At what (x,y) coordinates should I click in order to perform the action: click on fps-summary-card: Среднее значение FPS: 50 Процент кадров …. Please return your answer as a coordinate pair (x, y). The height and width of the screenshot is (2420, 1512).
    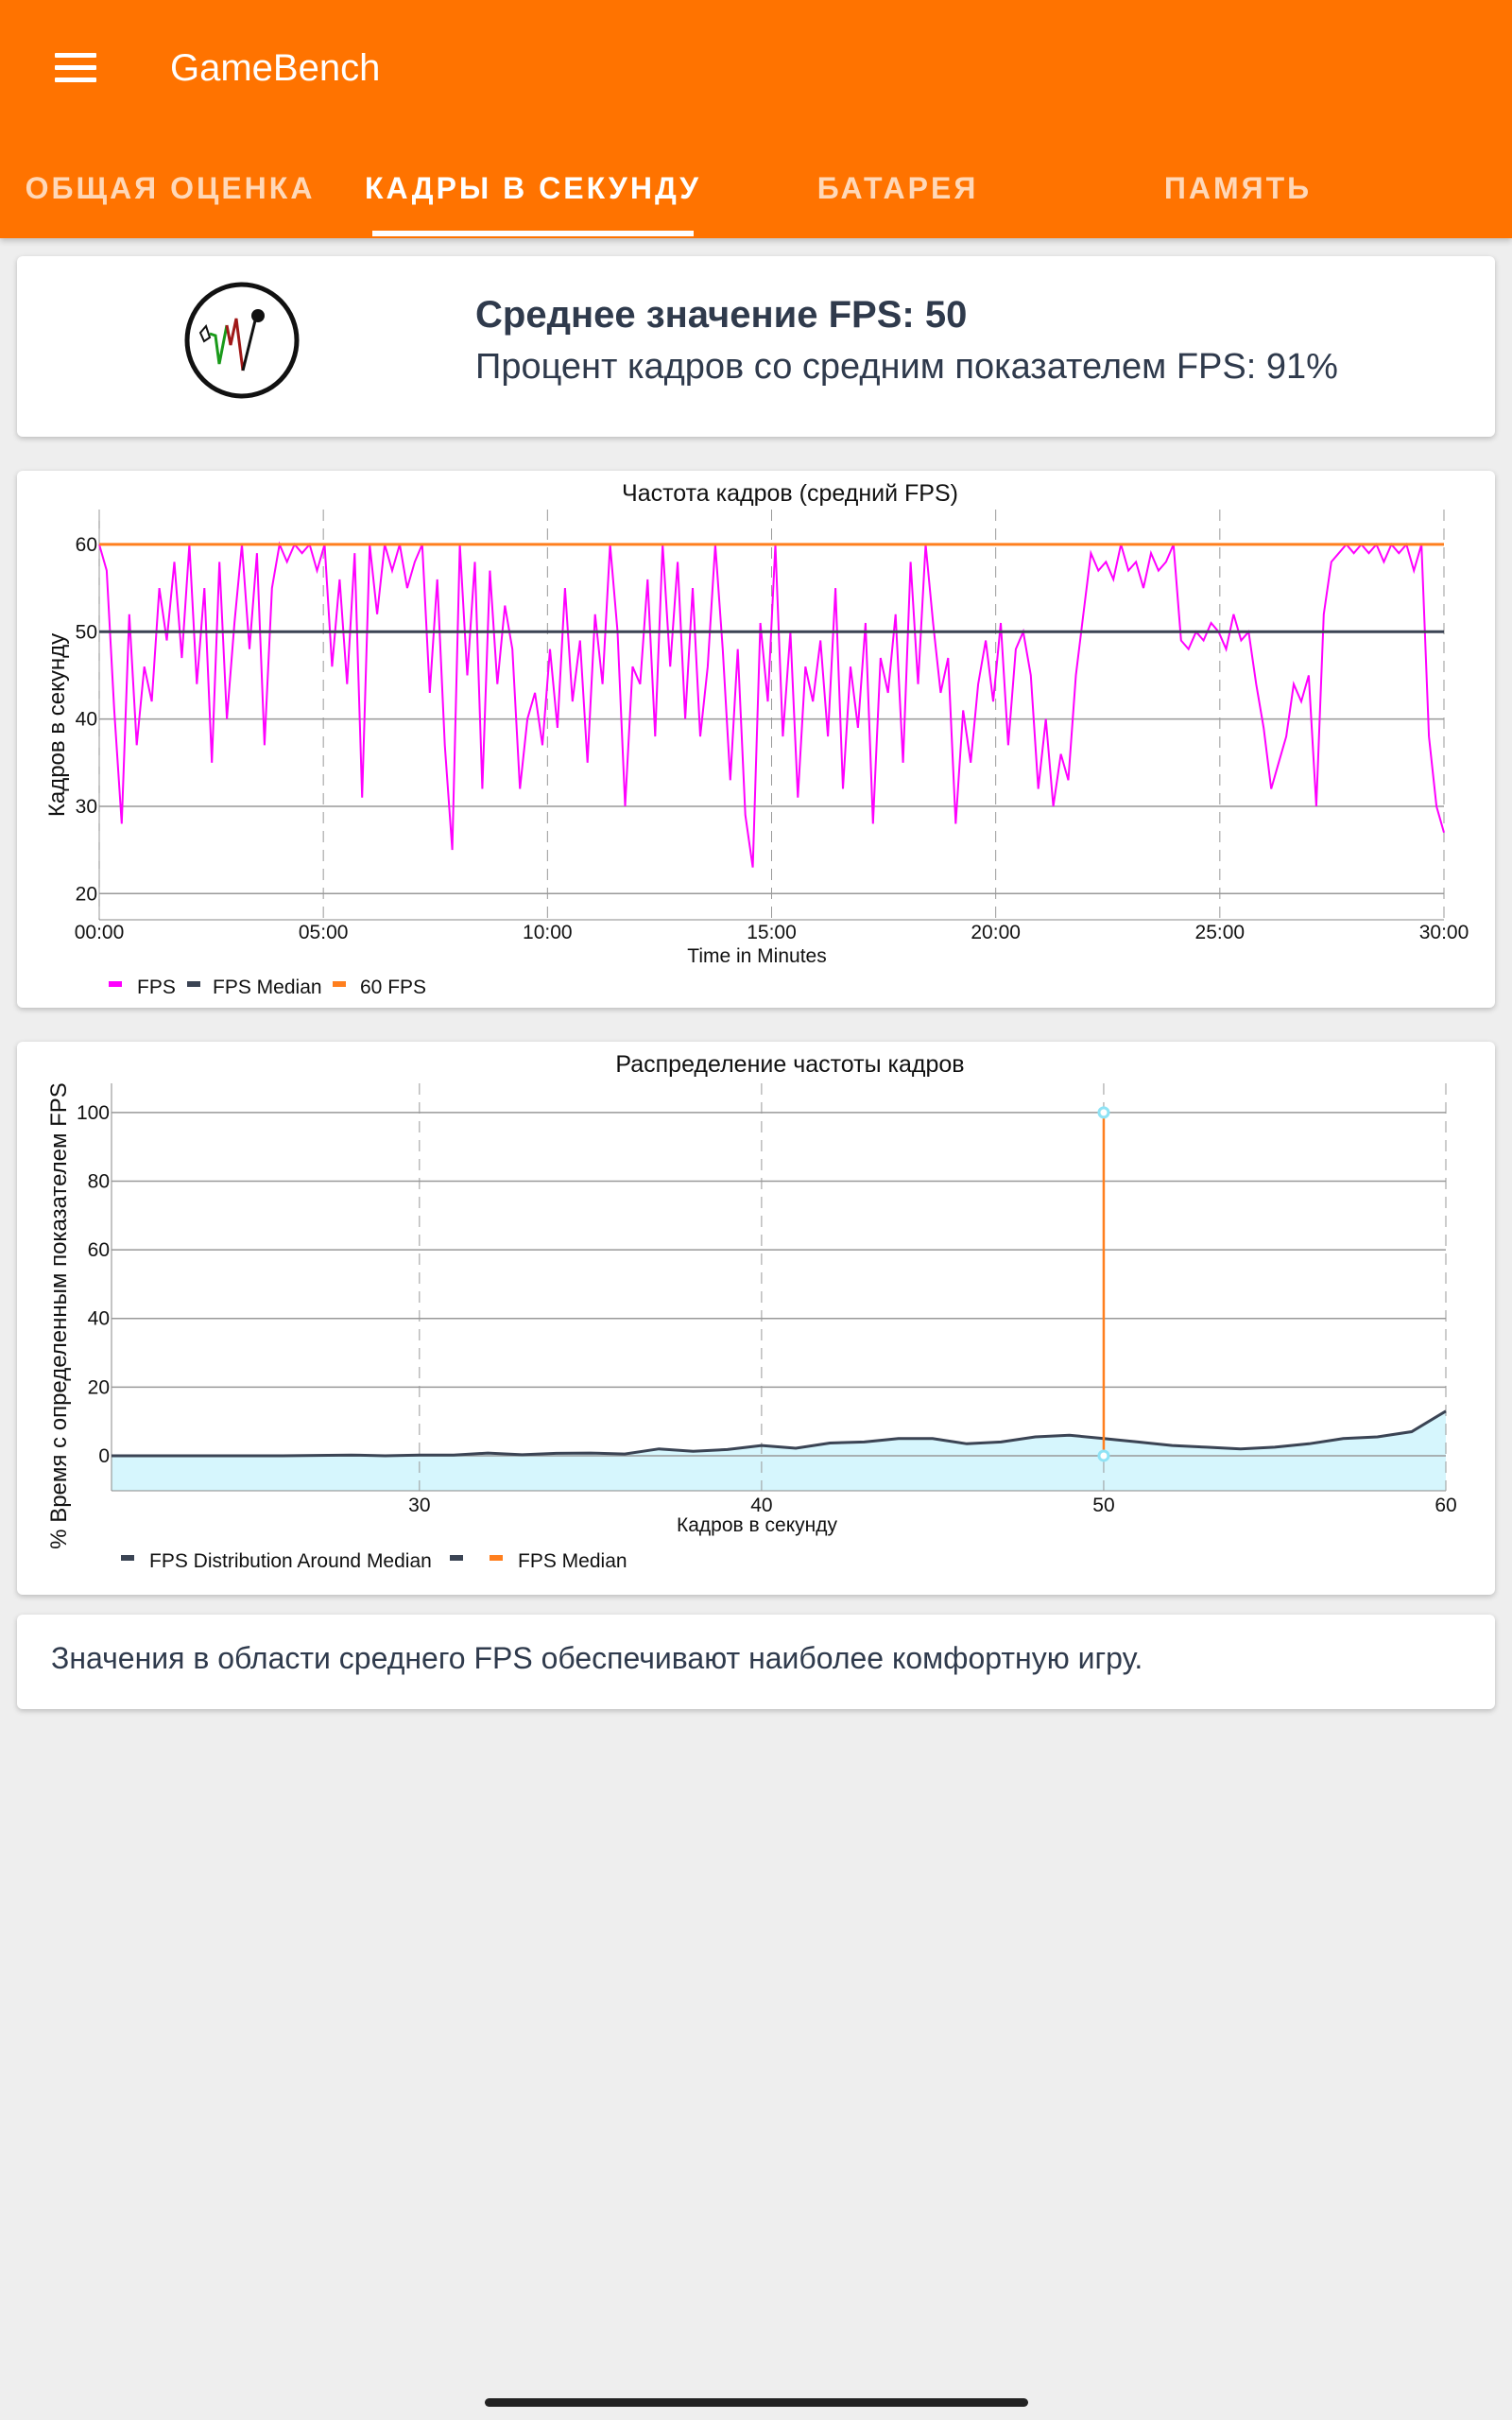
    Looking at the image, I should click on (756, 346).